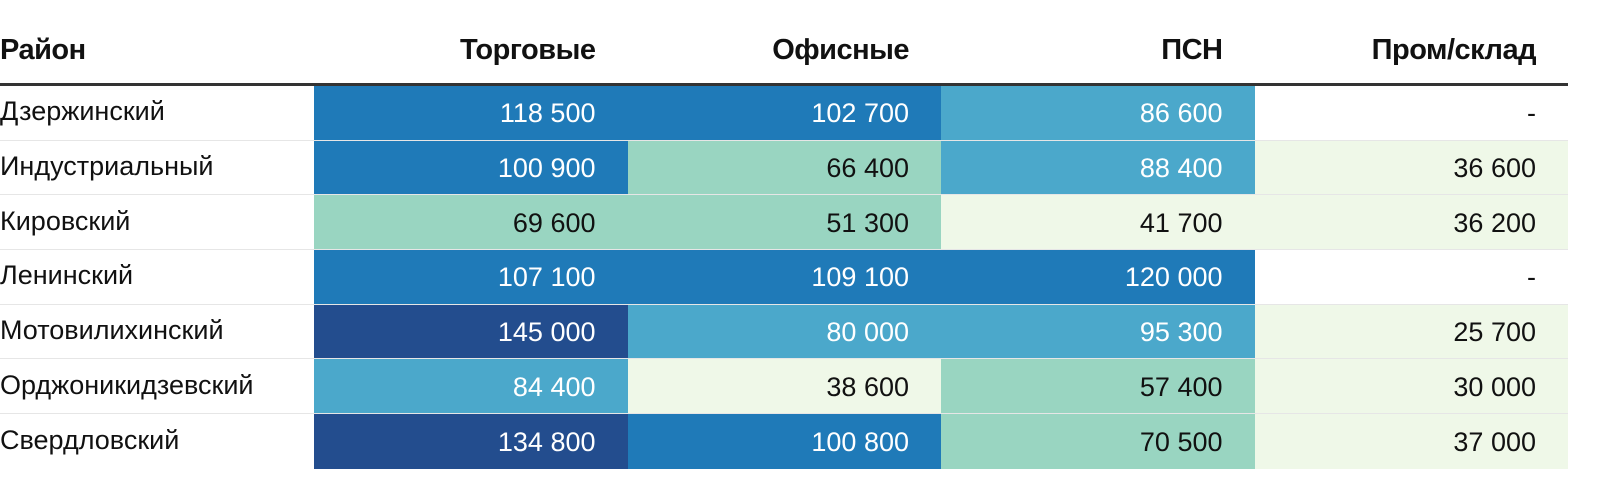 This screenshot has height=498, width=1600. What do you see at coordinates (157, 222) in the screenshot?
I see `district-name-cell: Кировский` at bounding box center [157, 222].